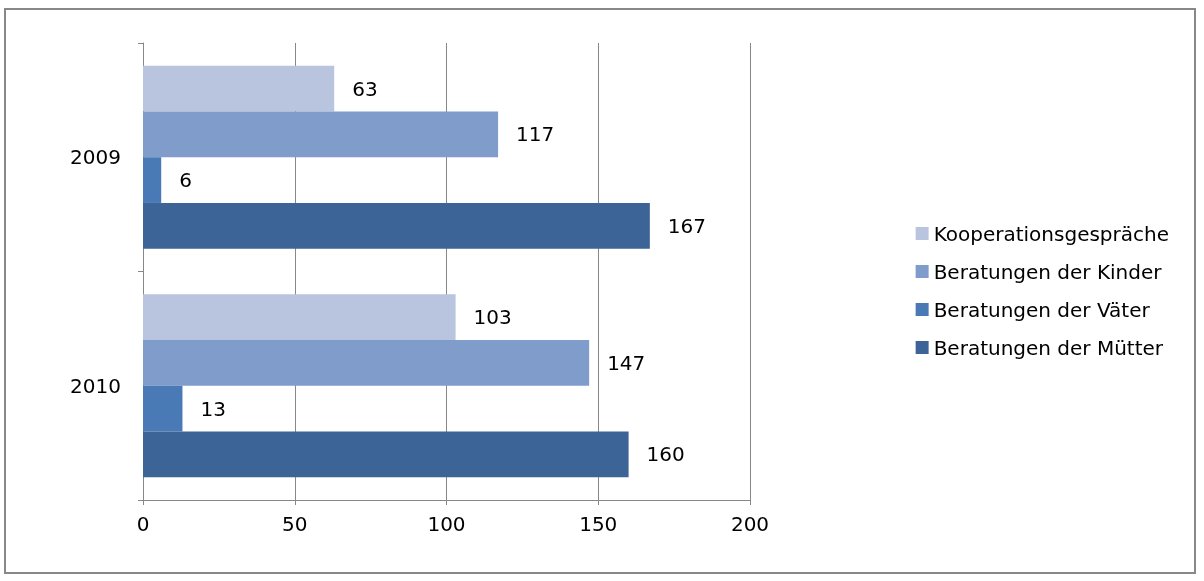 The image size is (1204, 581). What do you see at coordinates (1048, 347) in the screenshot?
I see `legend-label: Beratungen der Mütter` at bounding box center [1048, 347].